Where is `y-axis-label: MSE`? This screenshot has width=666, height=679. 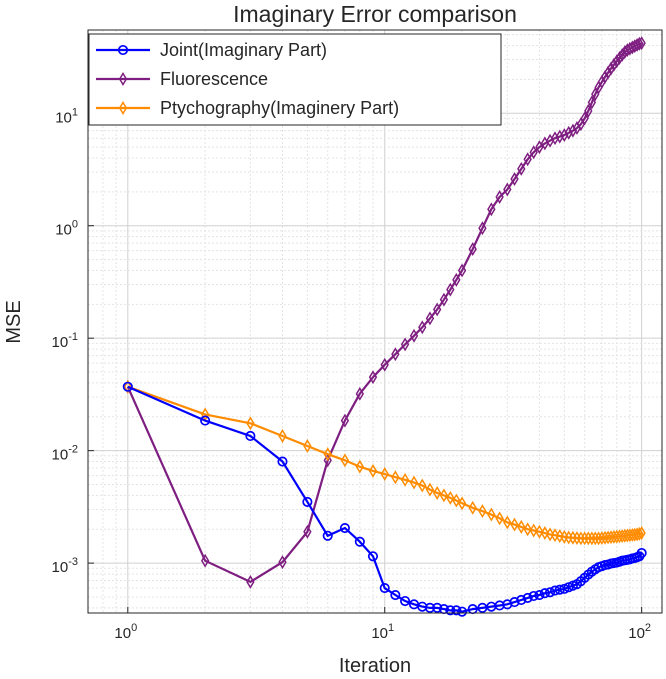
y-axis-label: MSE is located at coordinates (14, 321).